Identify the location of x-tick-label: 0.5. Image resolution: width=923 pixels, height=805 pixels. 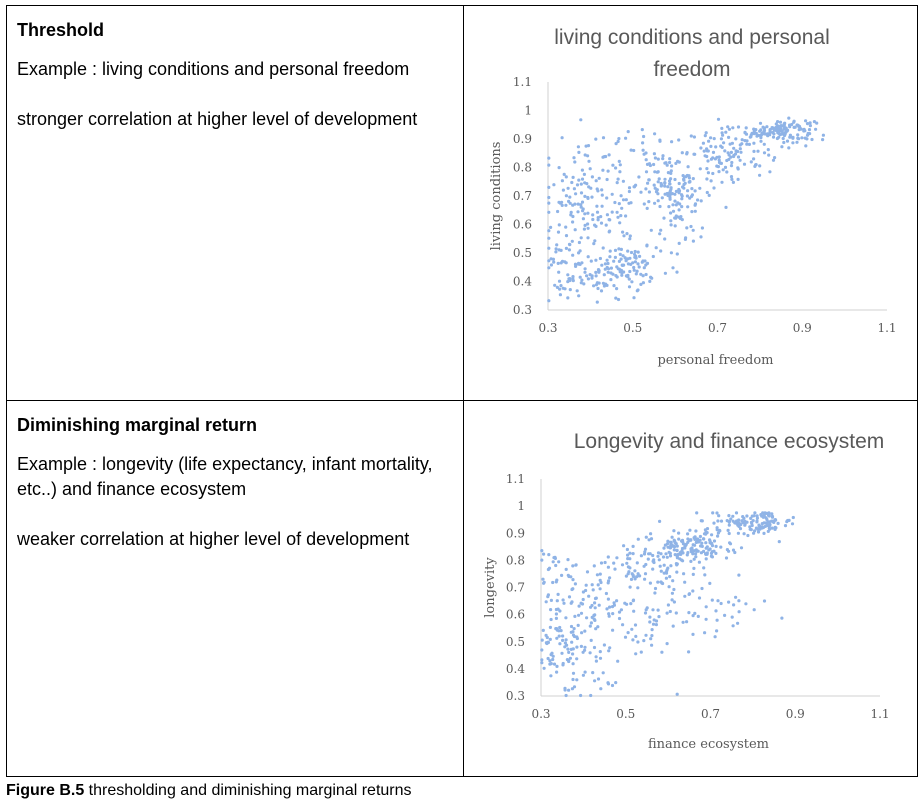
(632, 328).